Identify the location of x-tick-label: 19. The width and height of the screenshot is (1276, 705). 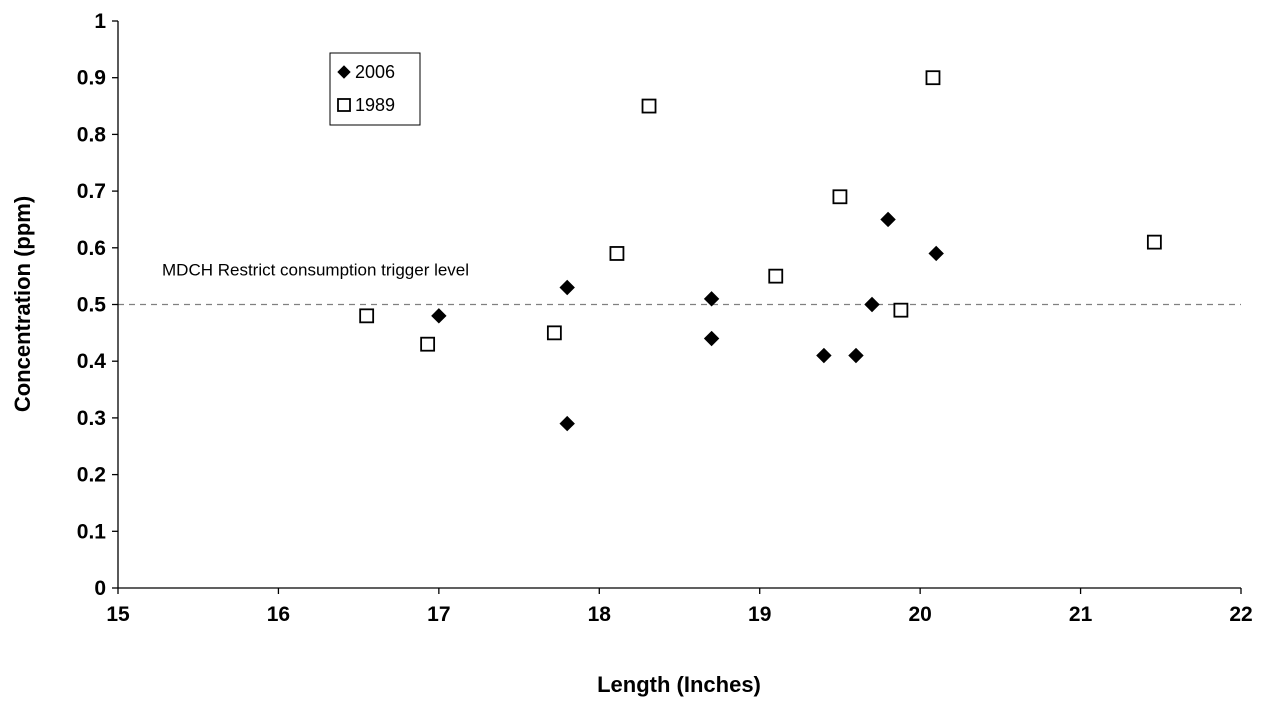
(759, 614).